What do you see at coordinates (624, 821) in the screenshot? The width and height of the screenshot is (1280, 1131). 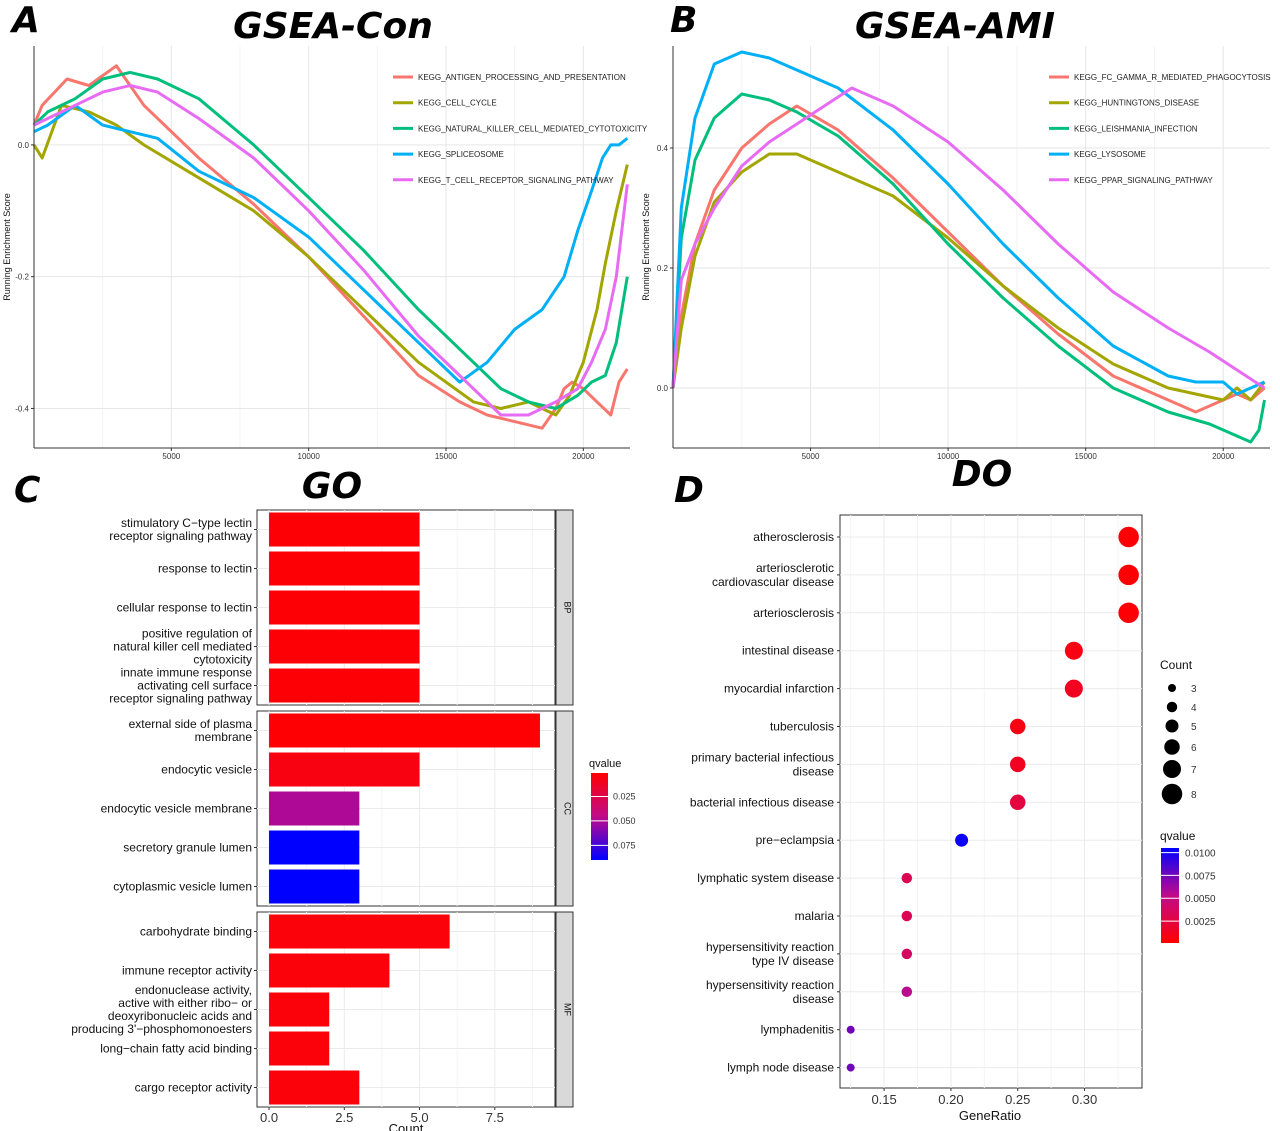 I see `colorbar-tick-label: 0.050` at bounding box center [624, 821].